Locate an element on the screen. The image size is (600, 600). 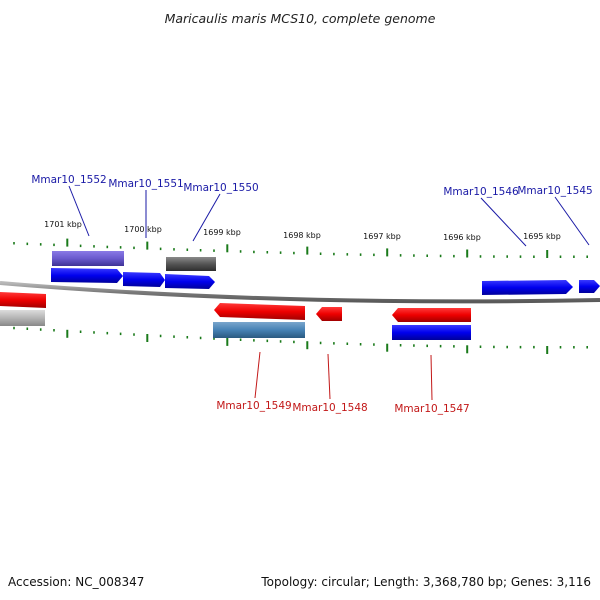
tick-label-1696: 1696 kbp is located at coordinates (462, 237).